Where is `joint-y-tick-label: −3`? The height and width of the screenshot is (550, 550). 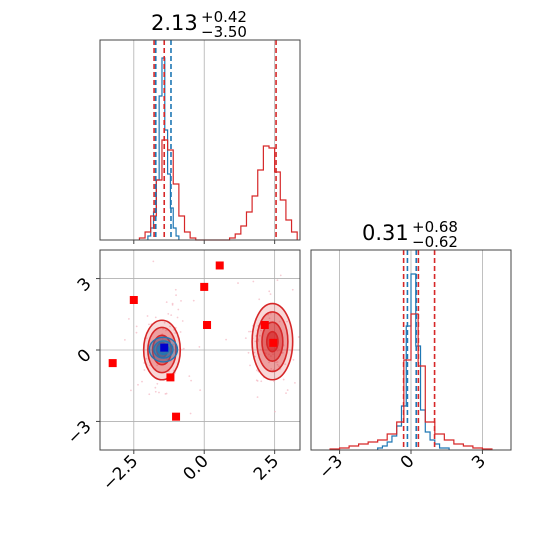
joint-y-tick-label: −3 is located at coordinates (80, 433).